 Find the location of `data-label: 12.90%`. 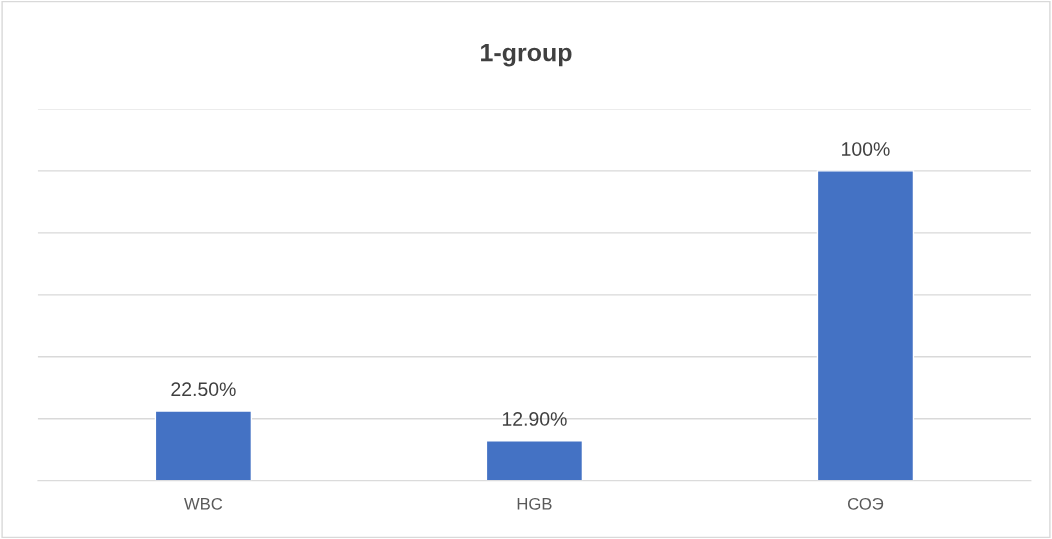

data-label: 12.90% is located at coordinates (534, 419).